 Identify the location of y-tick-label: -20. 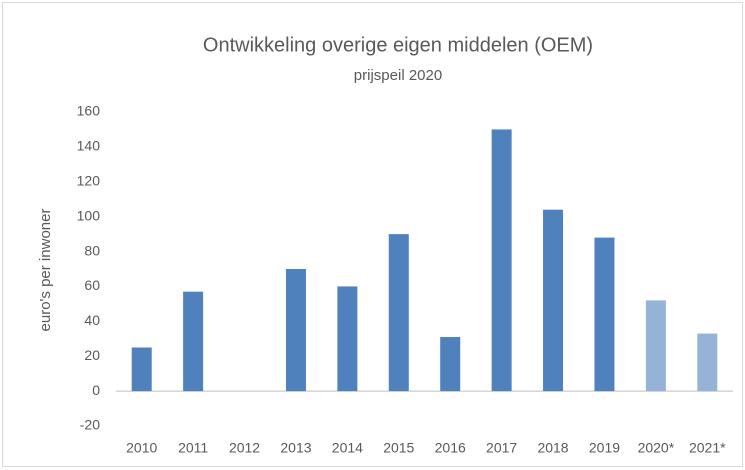
(90, 425).